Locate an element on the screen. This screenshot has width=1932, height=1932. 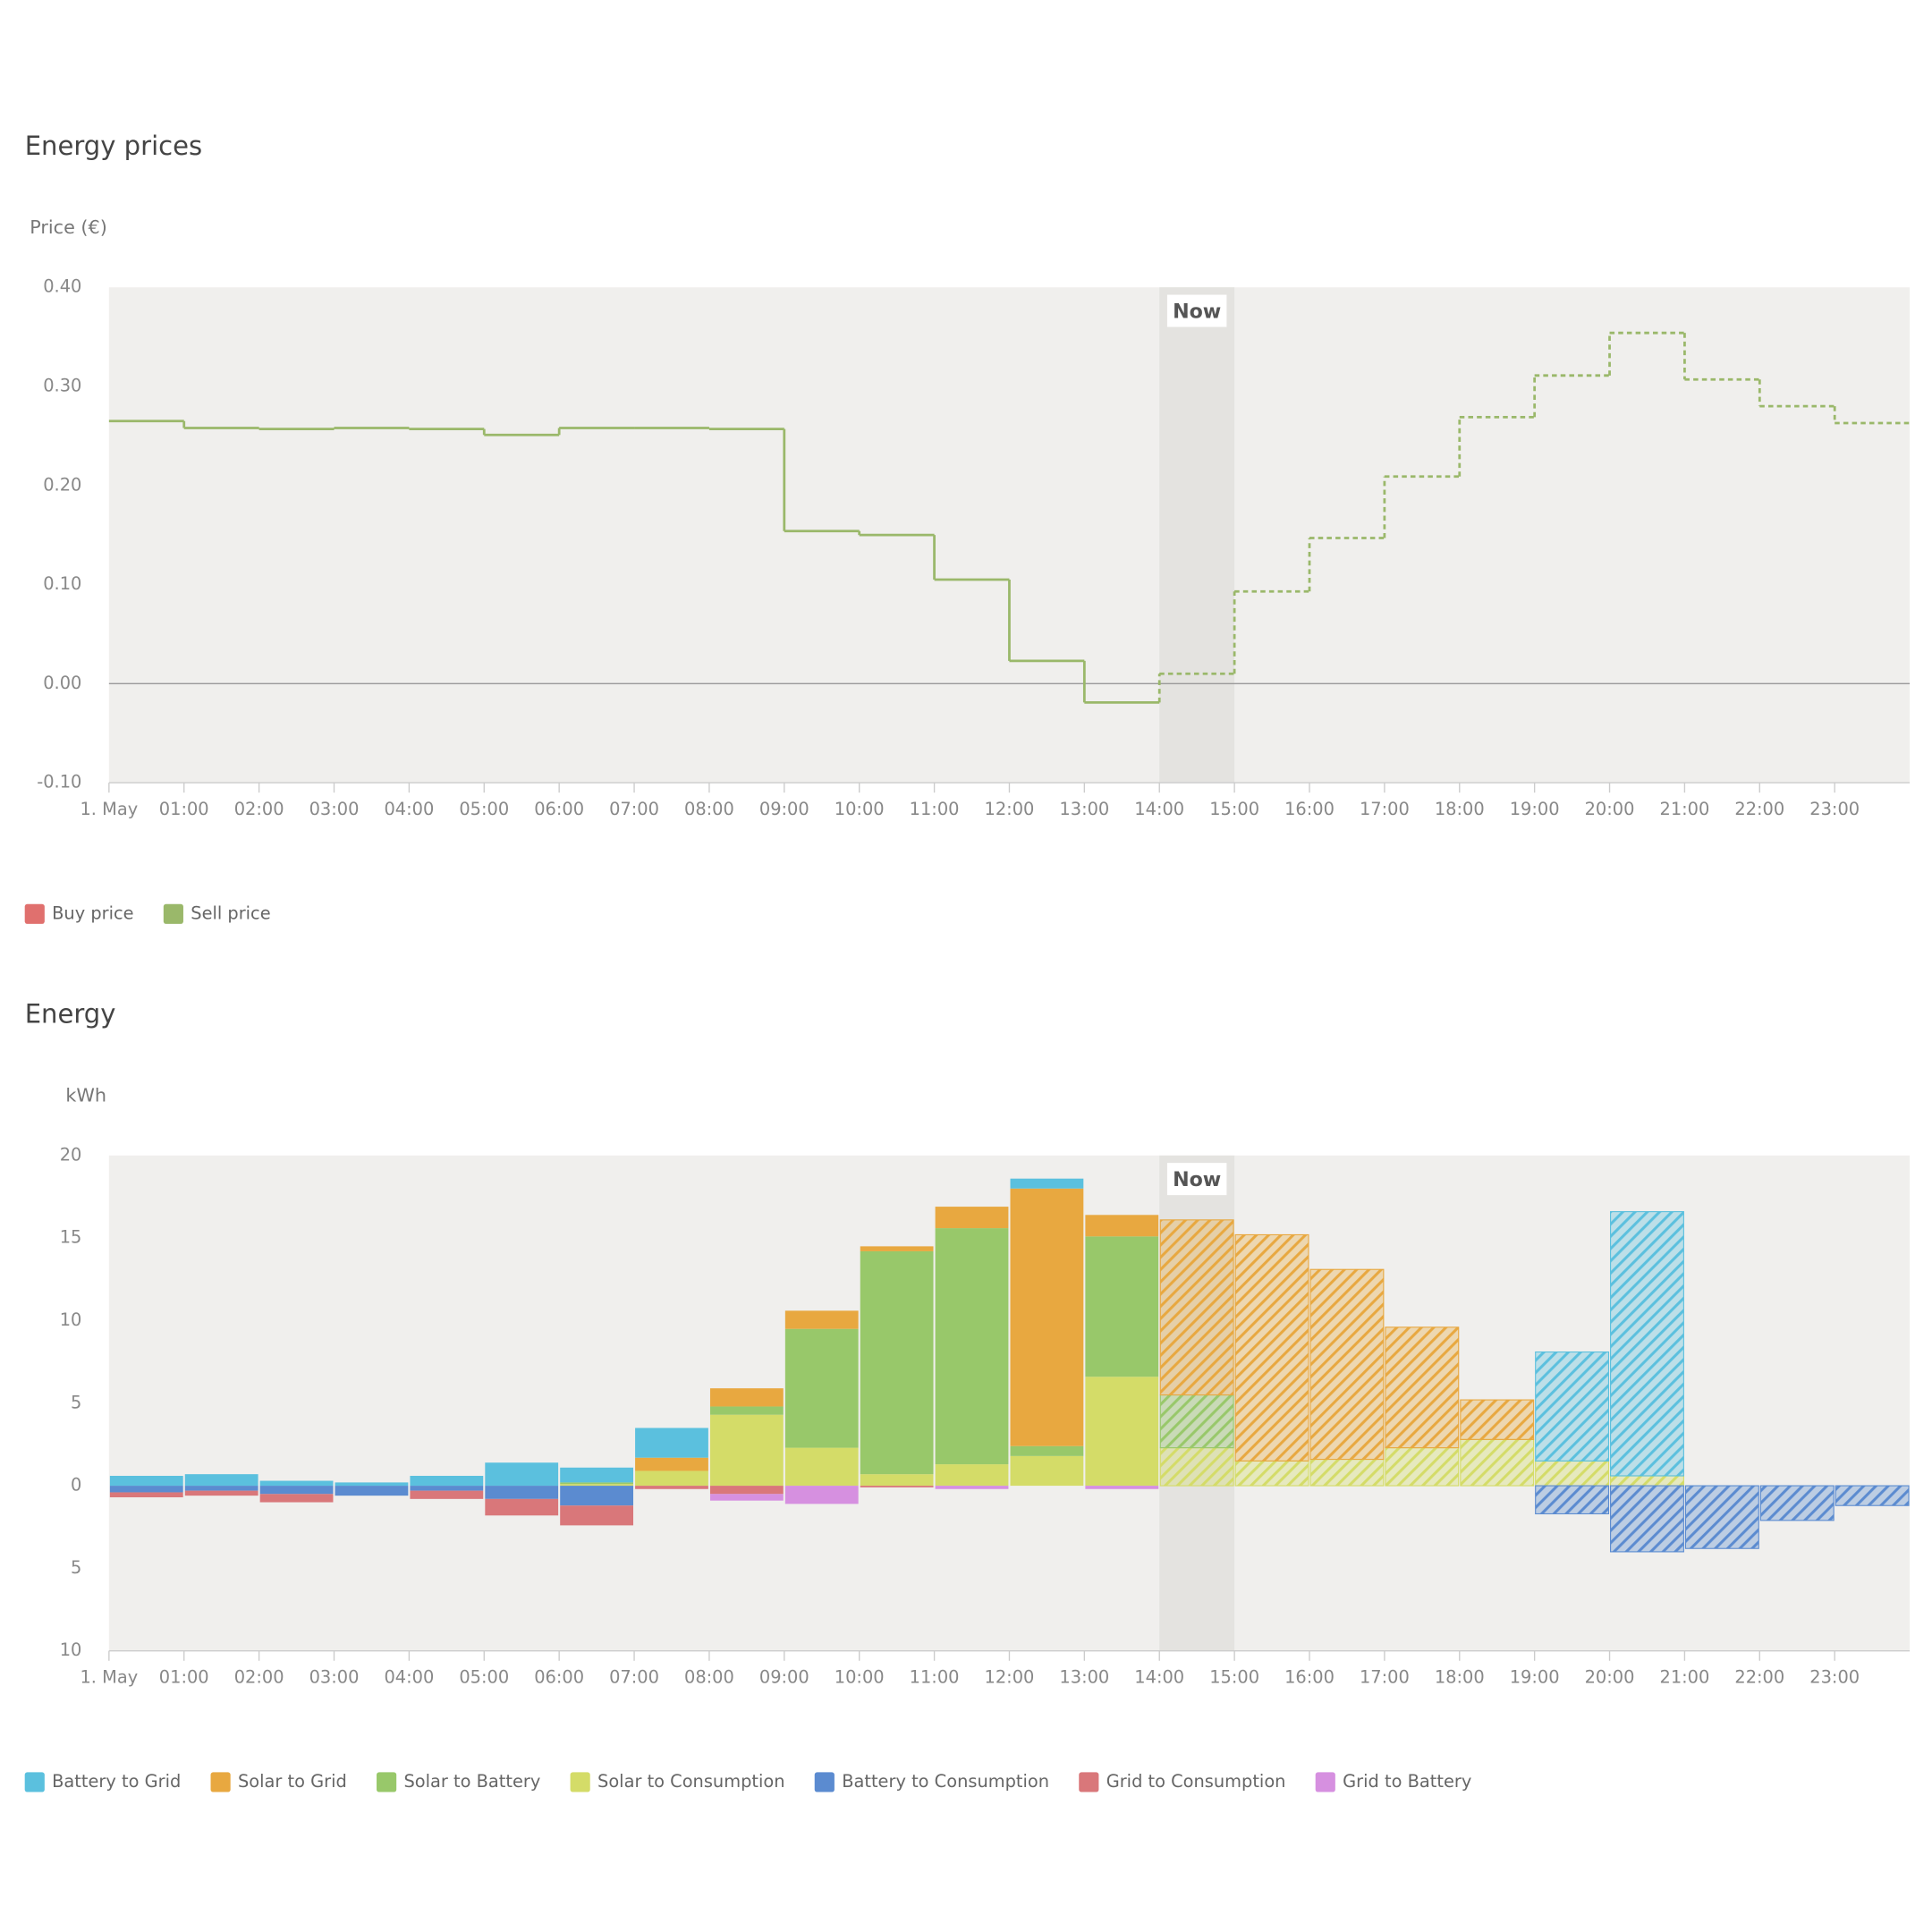
now-band is located at coordinates (1197, 535).